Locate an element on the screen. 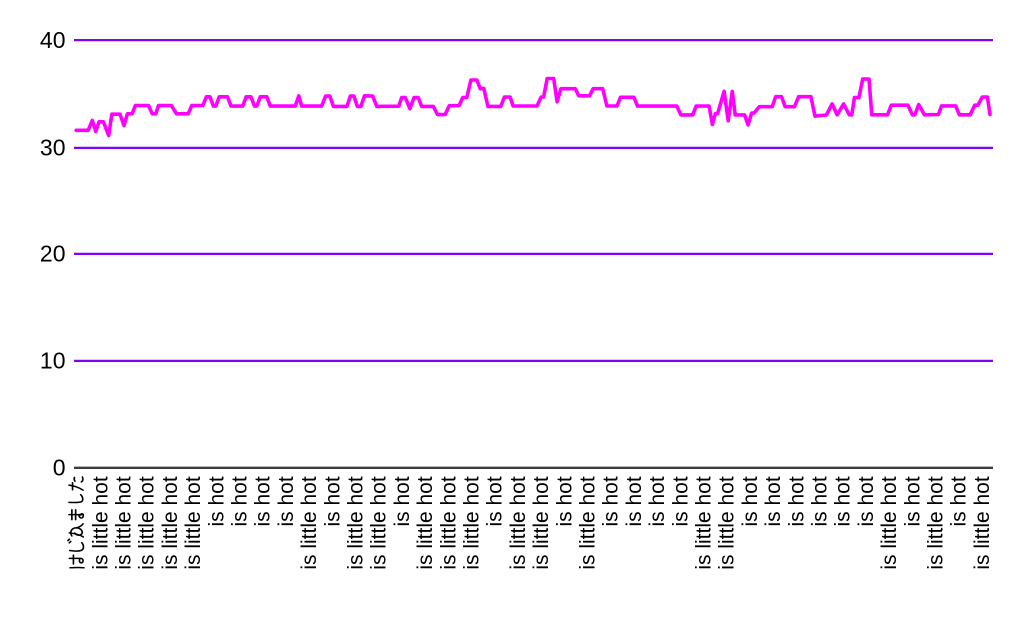  svg-text: 30 is located at coordinates (53, 148).